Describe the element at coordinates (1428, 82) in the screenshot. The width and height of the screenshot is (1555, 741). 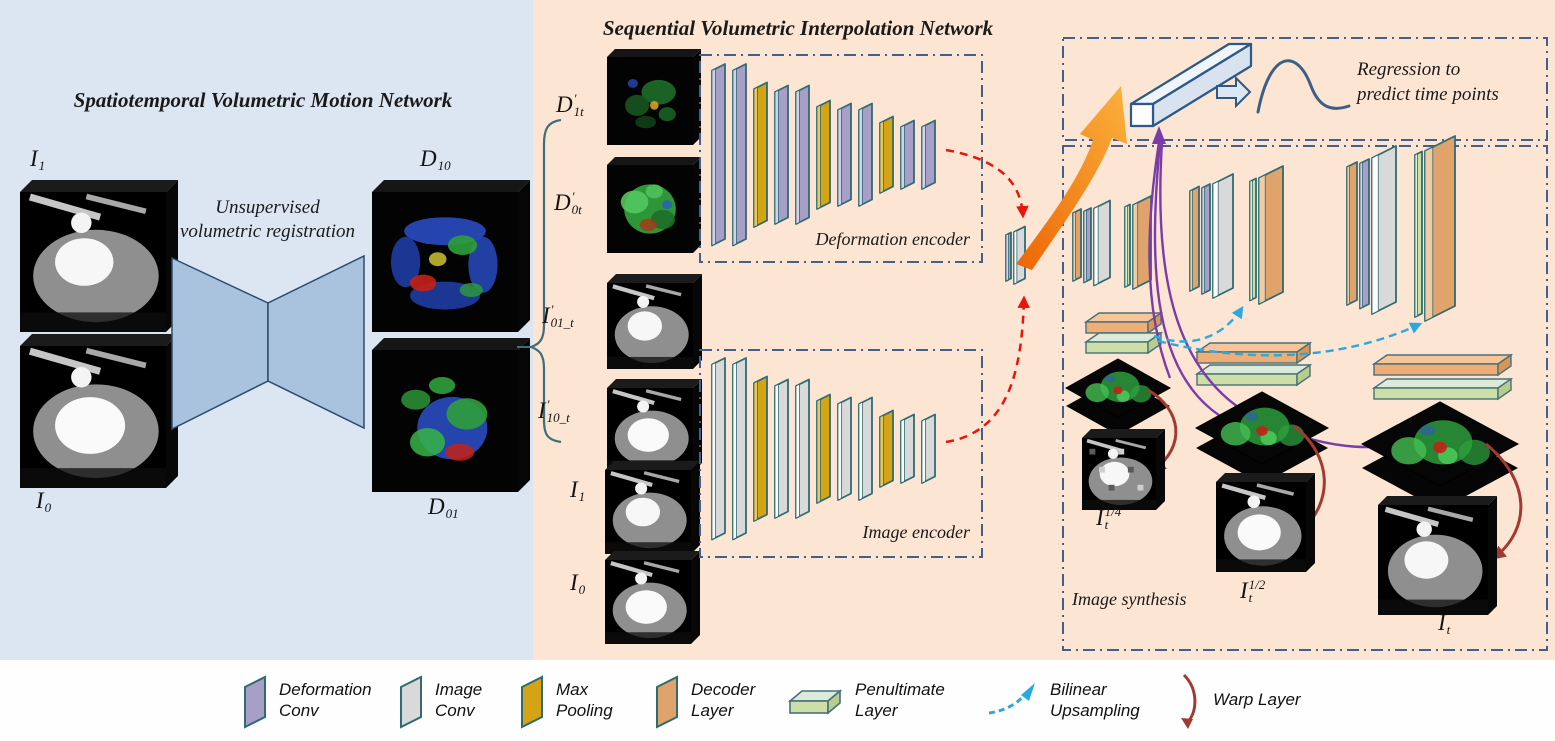
I see `regression-note: Regression to predict time points` at that location.